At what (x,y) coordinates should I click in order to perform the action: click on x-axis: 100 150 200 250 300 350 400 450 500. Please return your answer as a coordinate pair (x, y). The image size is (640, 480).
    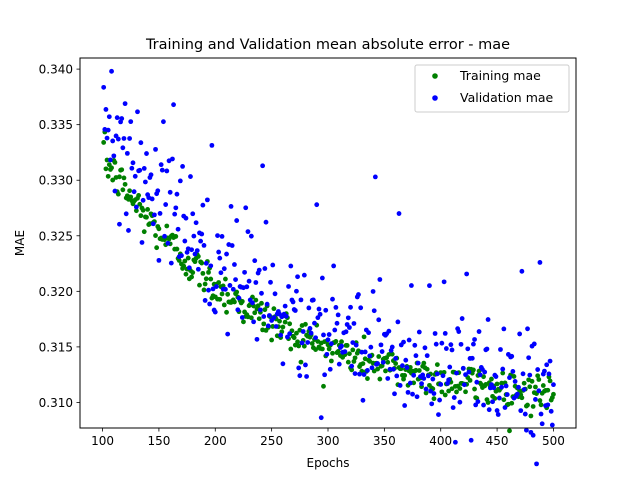
    Looking at the image, I should click on (328, 438).